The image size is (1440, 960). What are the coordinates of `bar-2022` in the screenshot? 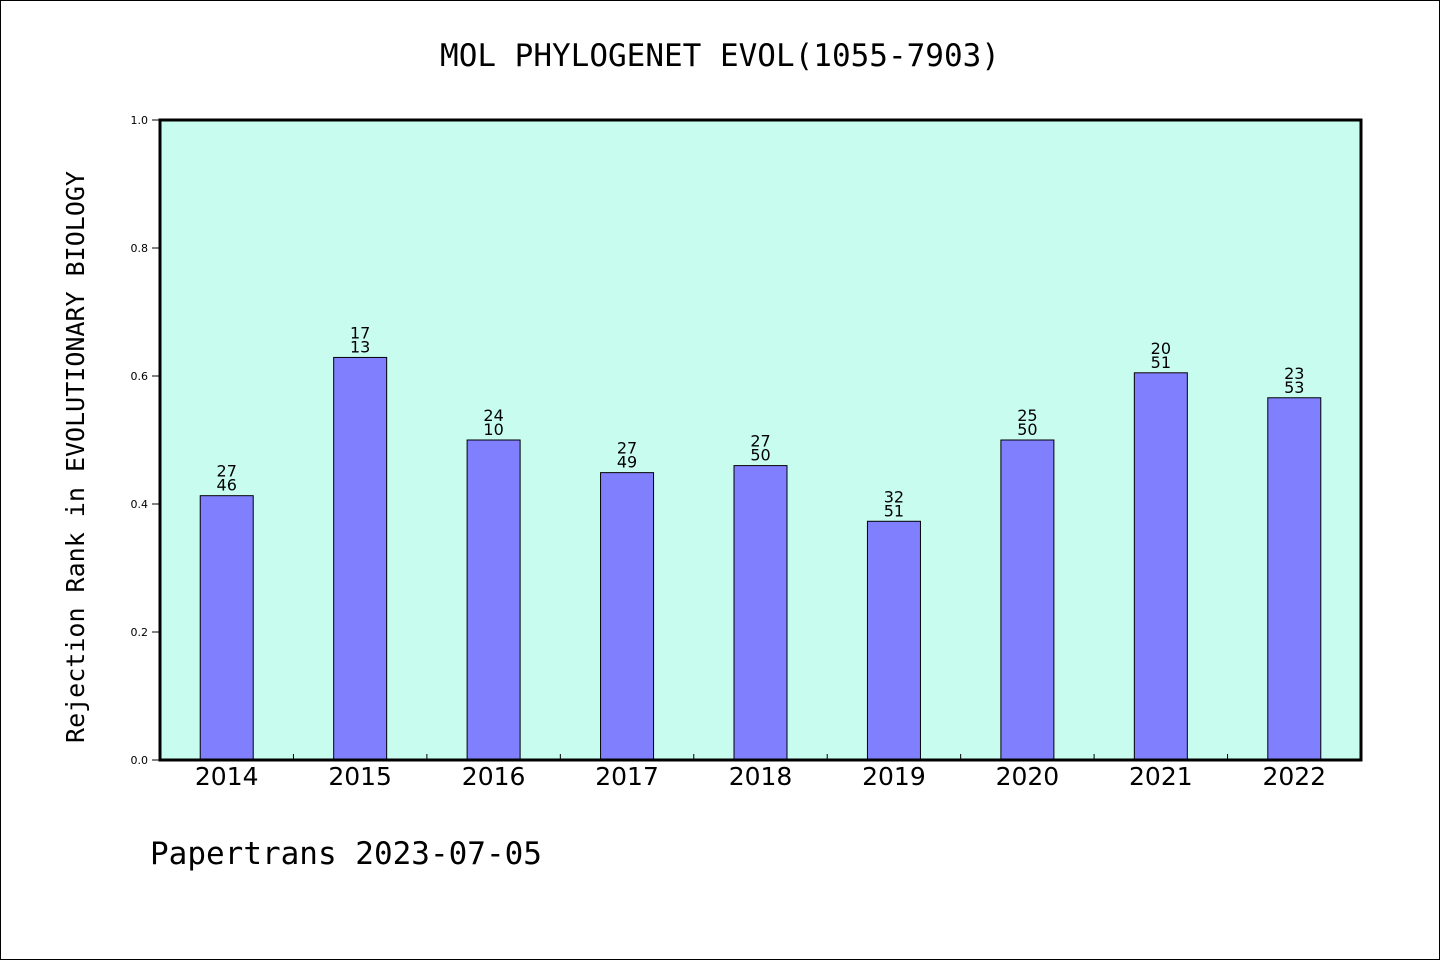 It's located at (1294, 579).